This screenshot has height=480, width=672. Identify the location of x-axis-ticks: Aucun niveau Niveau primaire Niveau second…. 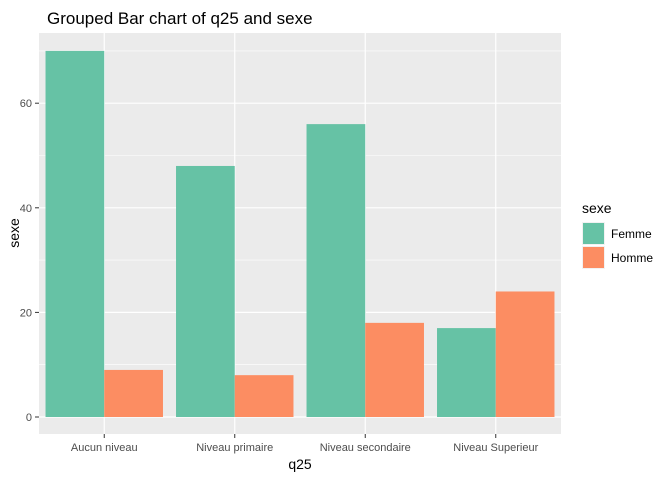
(305, 444).